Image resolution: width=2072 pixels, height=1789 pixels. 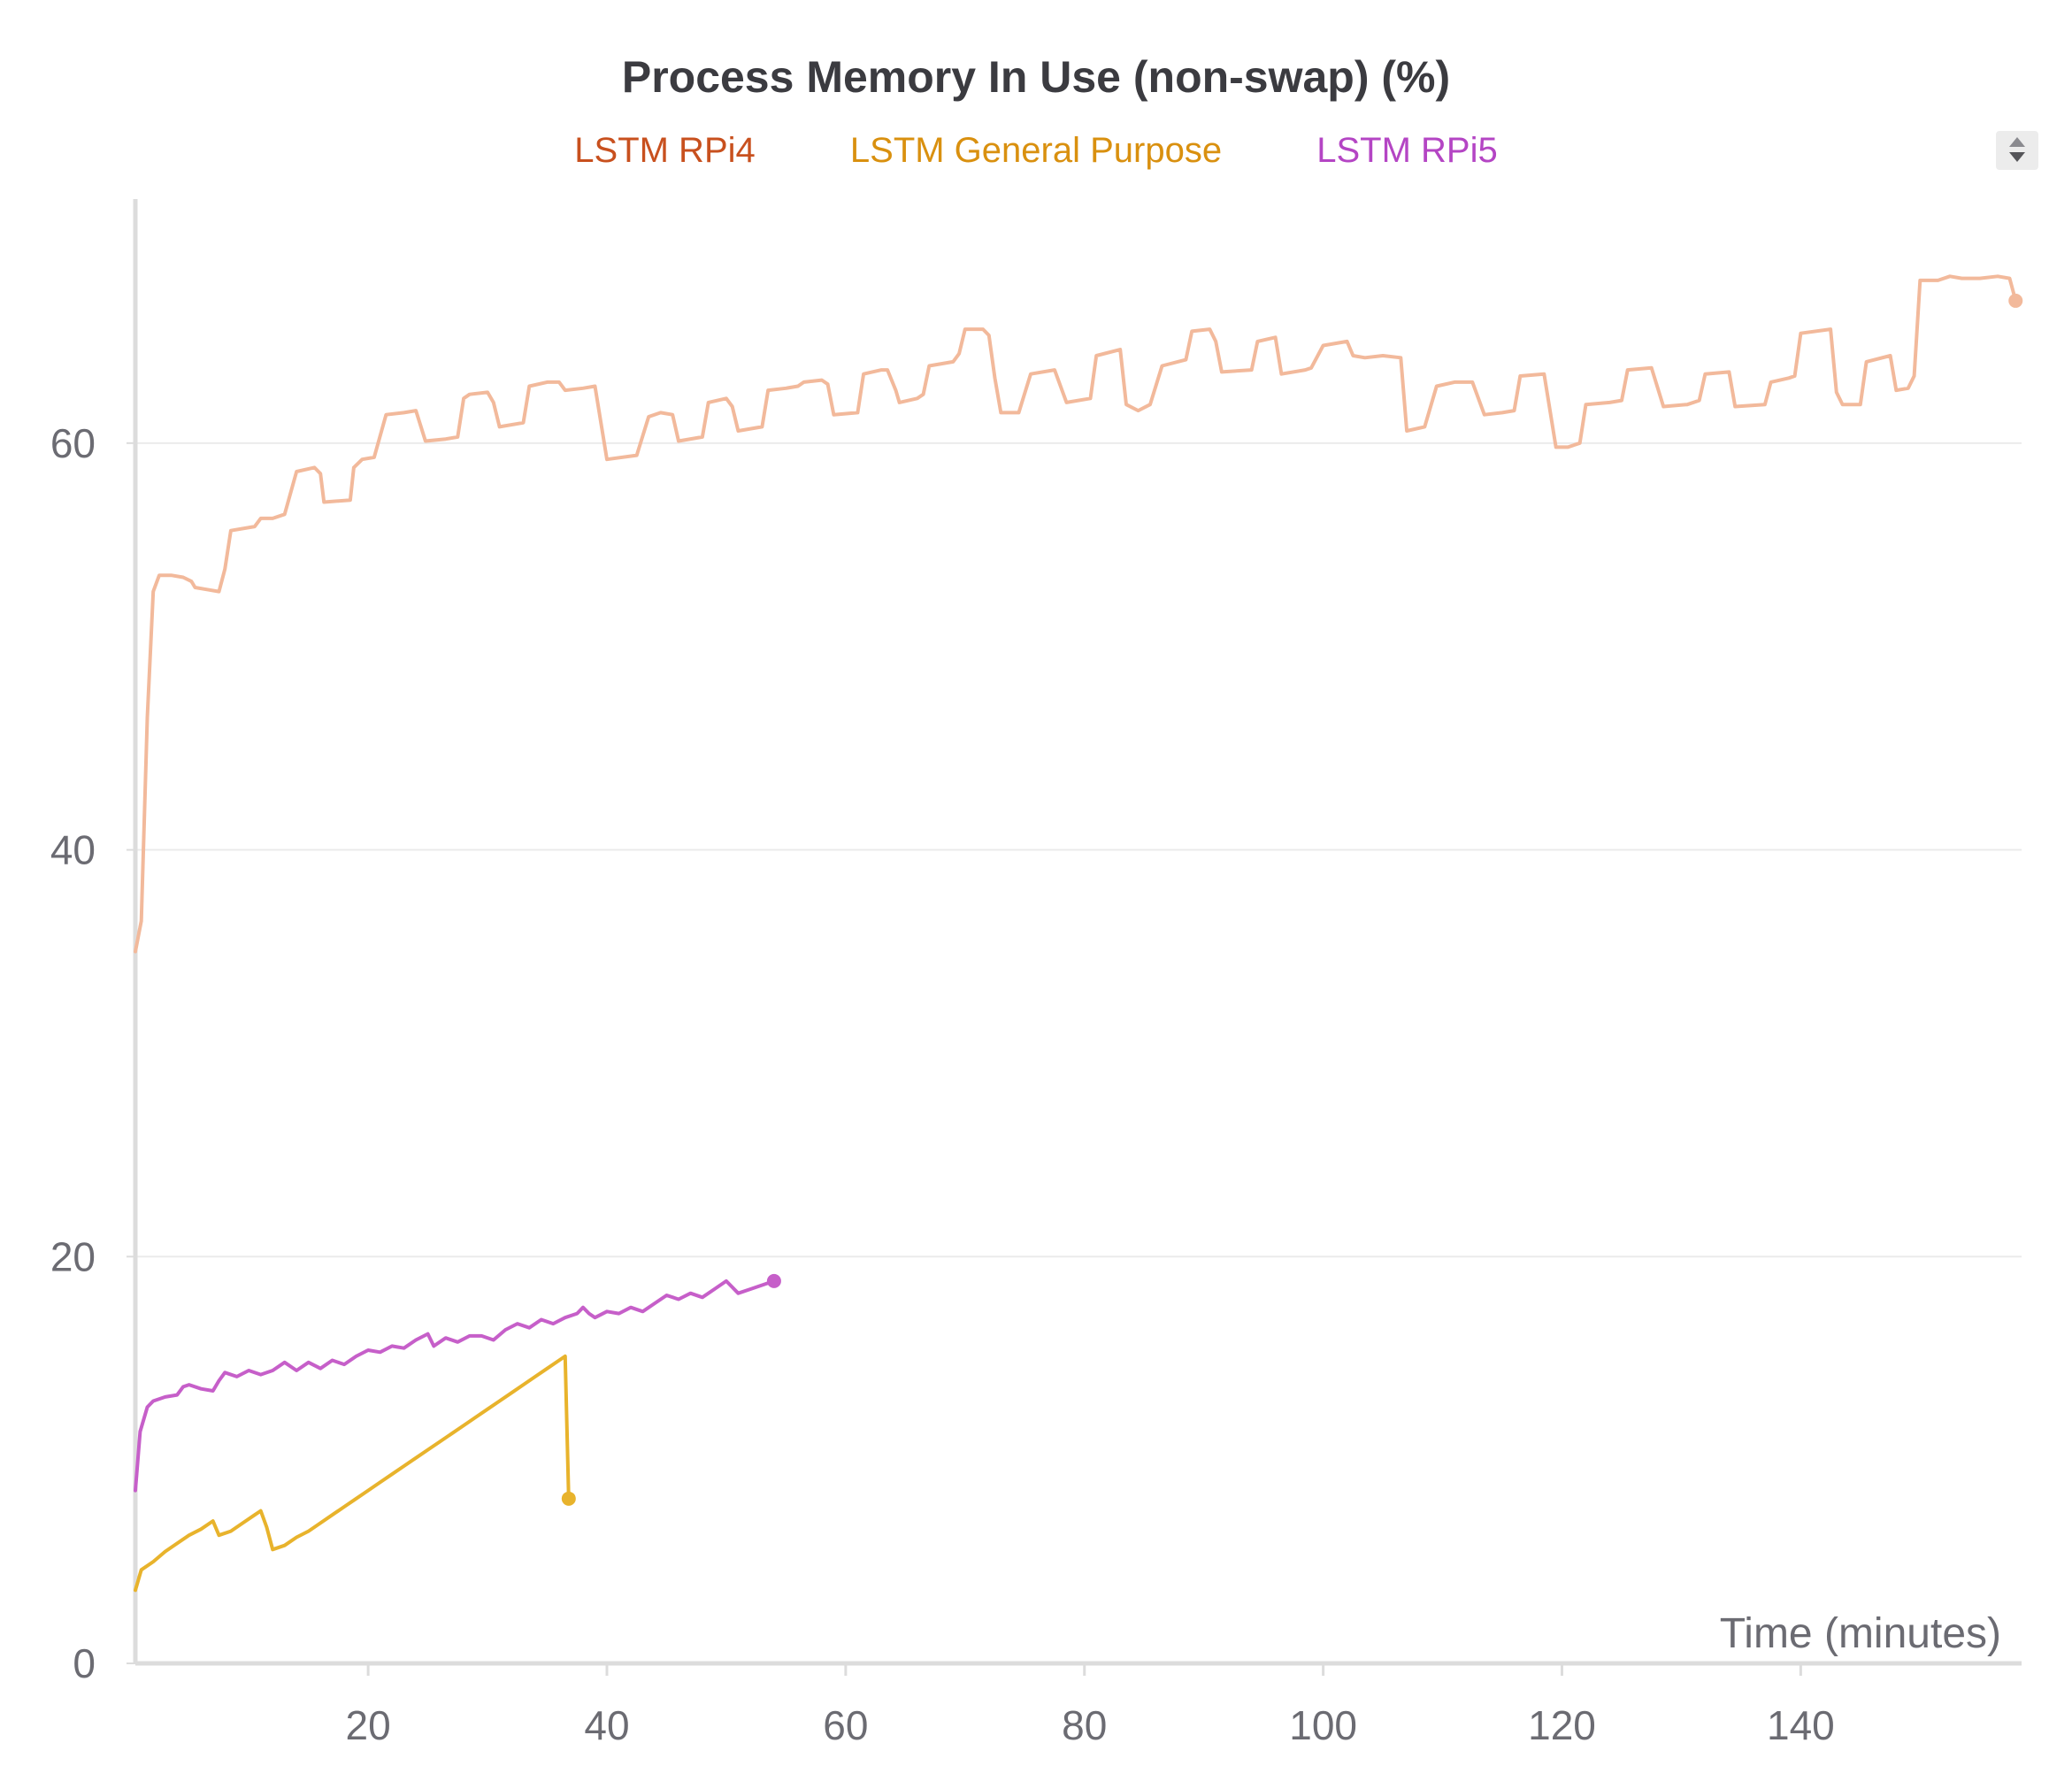 I want to click on series-endpoint-lstm-rpi5, so click(x=773, y=1281).